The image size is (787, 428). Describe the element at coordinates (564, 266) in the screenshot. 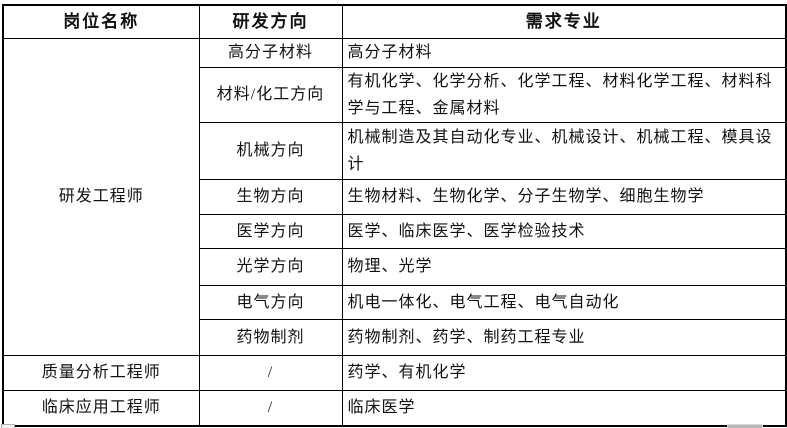

I see `majors-cell: 物理、光学` at that location.